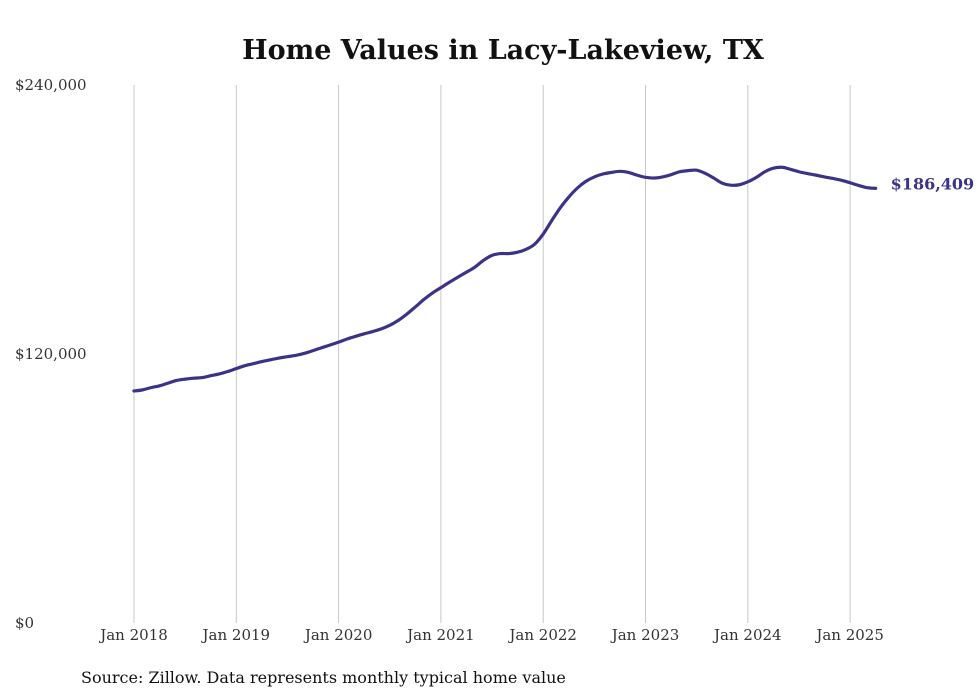 This screenshot has width=980, height=699. What do you see at coordinates (747, 635) in the screenshot?
I see `x-tick-label: Jan 2024` at bounding box center [747, 635].